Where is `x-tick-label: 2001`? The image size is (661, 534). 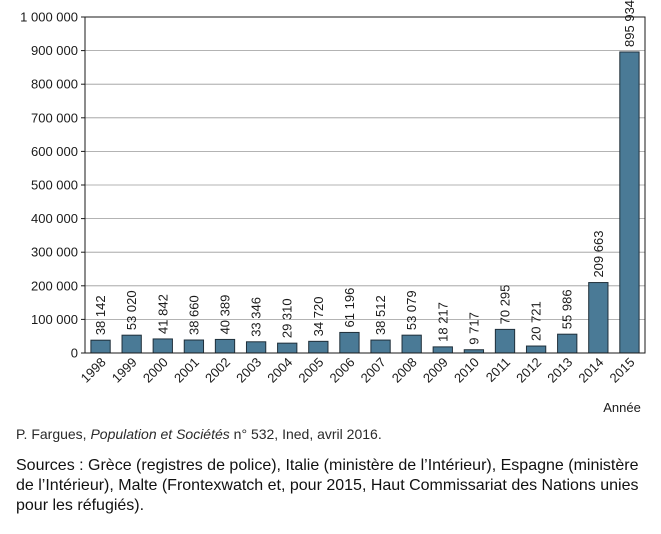 x-tick-label: 2001 is located at coordinates (186, 370).